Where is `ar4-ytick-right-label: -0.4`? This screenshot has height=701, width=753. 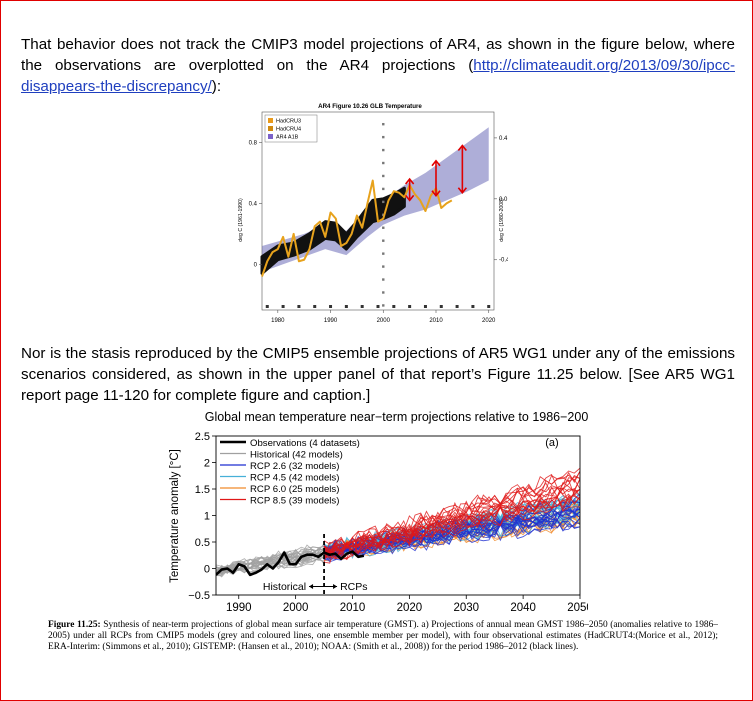
ar4-ytick-right-label: -0.4 is located at coordinates (503, 261).